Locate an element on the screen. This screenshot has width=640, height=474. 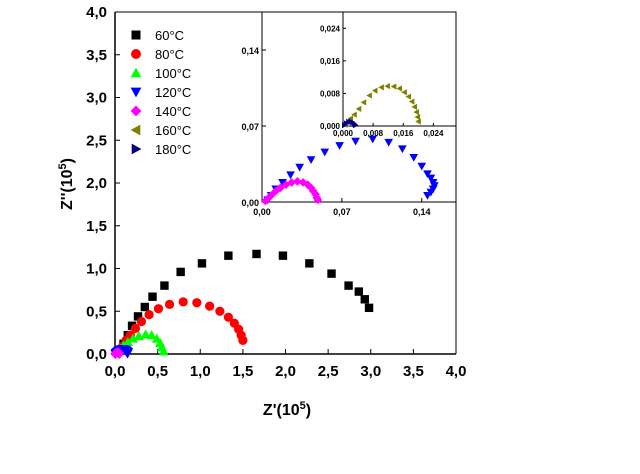
inset2-plot-frame is located at coordinates (399, 69).